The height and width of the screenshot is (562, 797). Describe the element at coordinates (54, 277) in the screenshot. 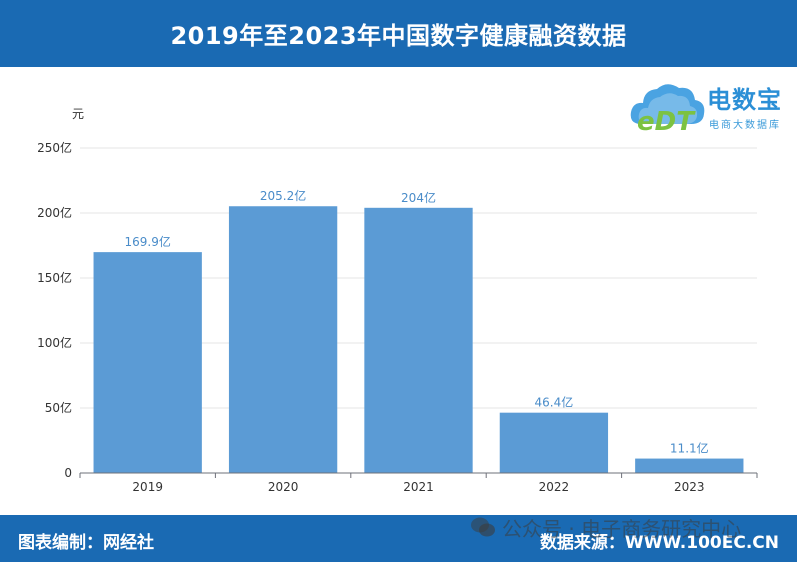

I see `y-tick-label: 150亿` at that location.